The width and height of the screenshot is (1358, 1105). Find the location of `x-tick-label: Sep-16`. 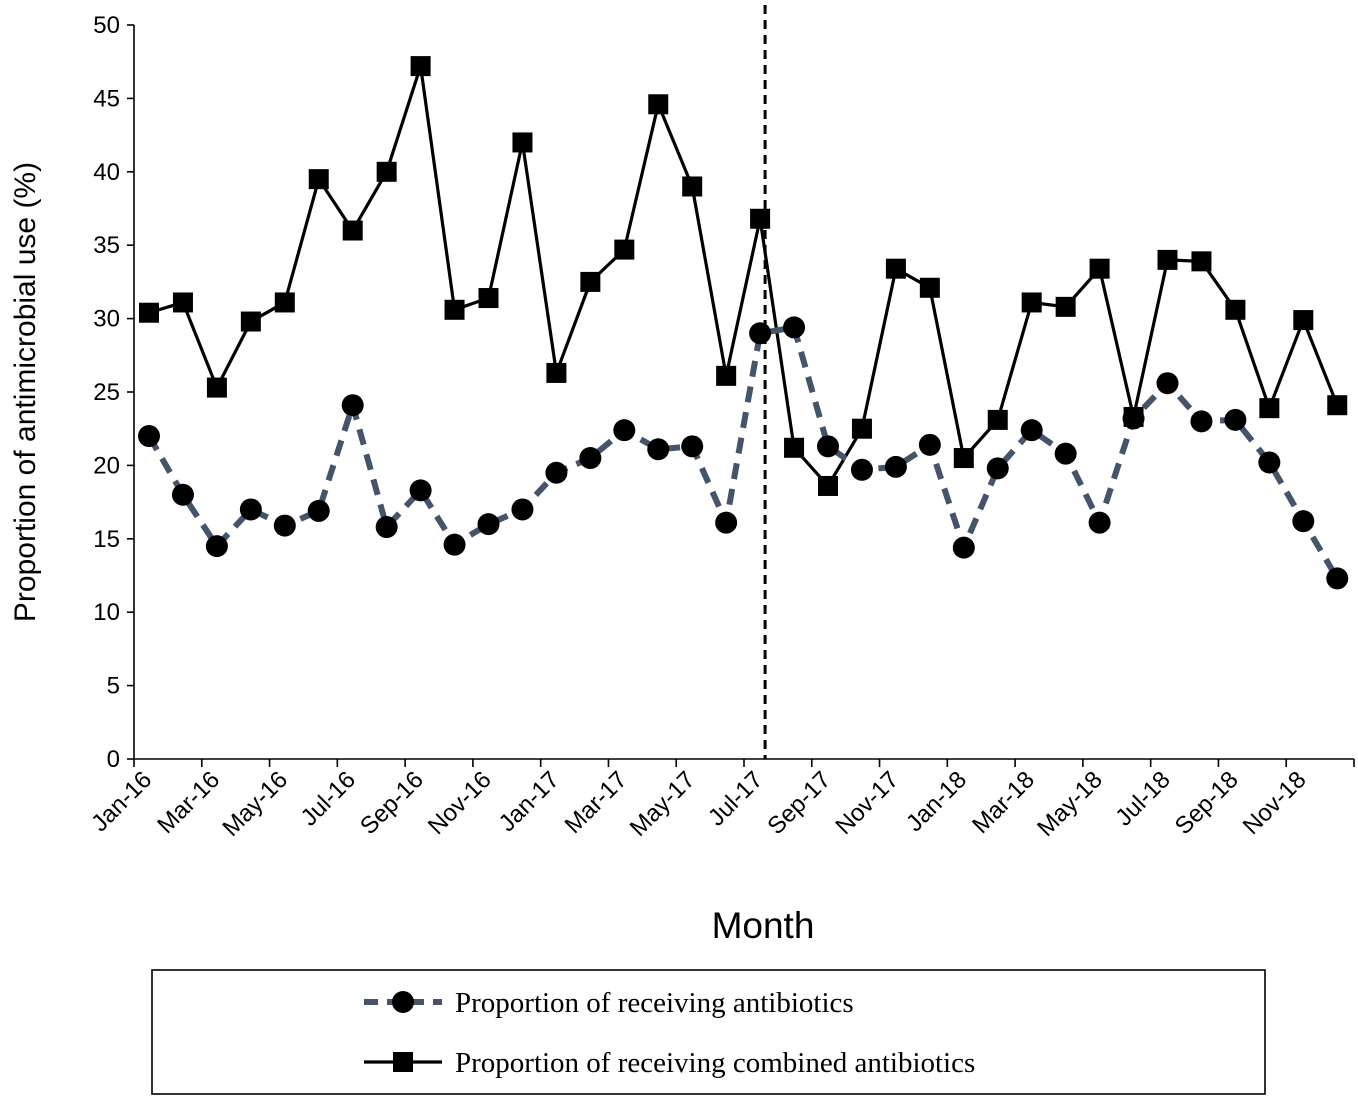

x-tick-label: Sep-16 is located at coordinates (392, 803).